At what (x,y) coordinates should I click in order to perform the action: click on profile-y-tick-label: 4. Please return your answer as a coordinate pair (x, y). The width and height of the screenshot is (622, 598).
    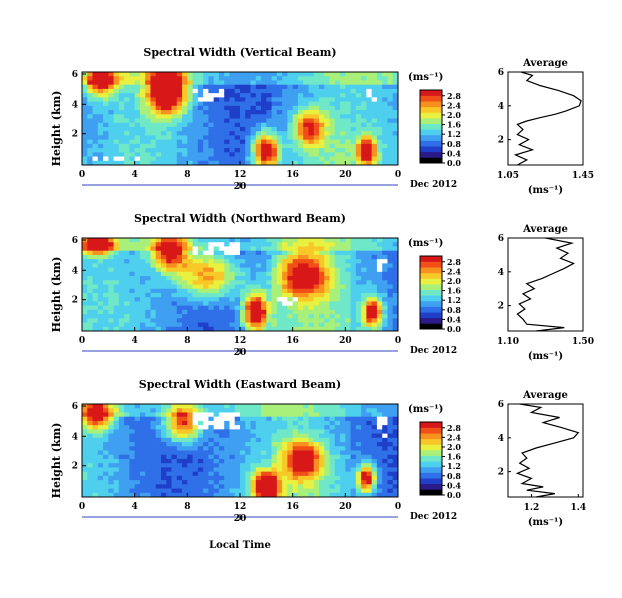
    Looking at the image, I should click on (501, 273).